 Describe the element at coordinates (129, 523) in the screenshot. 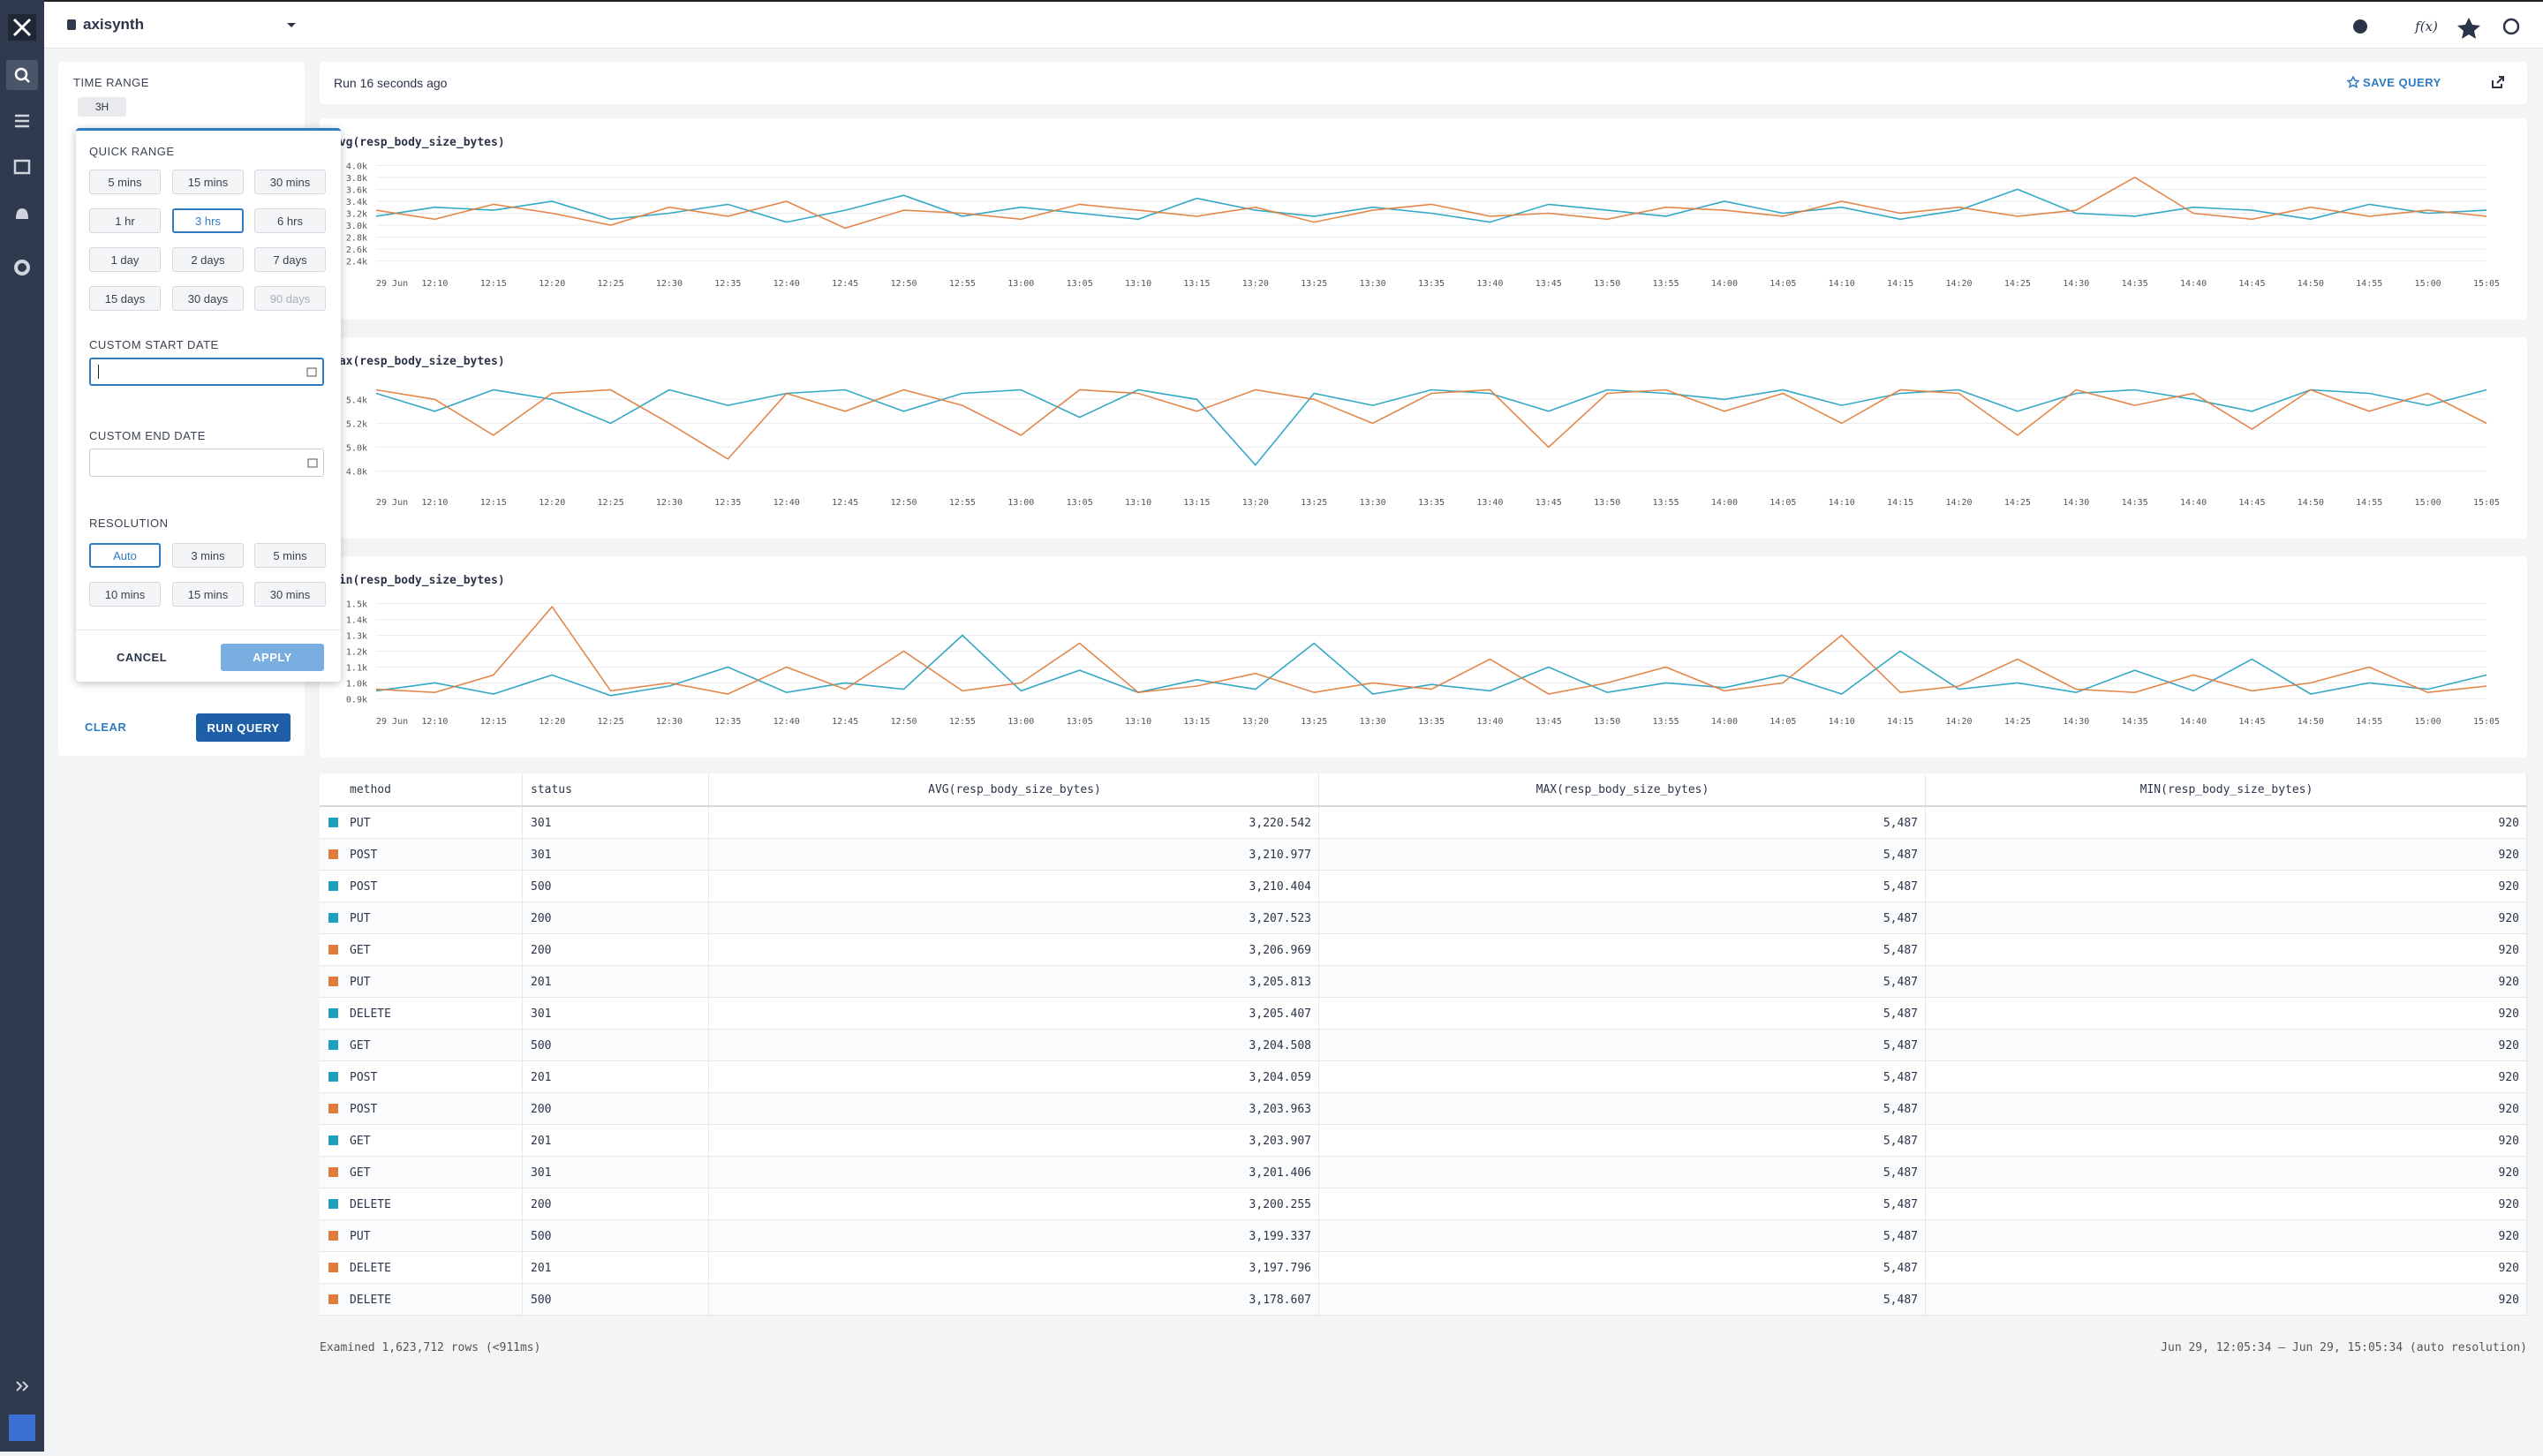

I see `resolution-label: RESOLUTION` at that location.